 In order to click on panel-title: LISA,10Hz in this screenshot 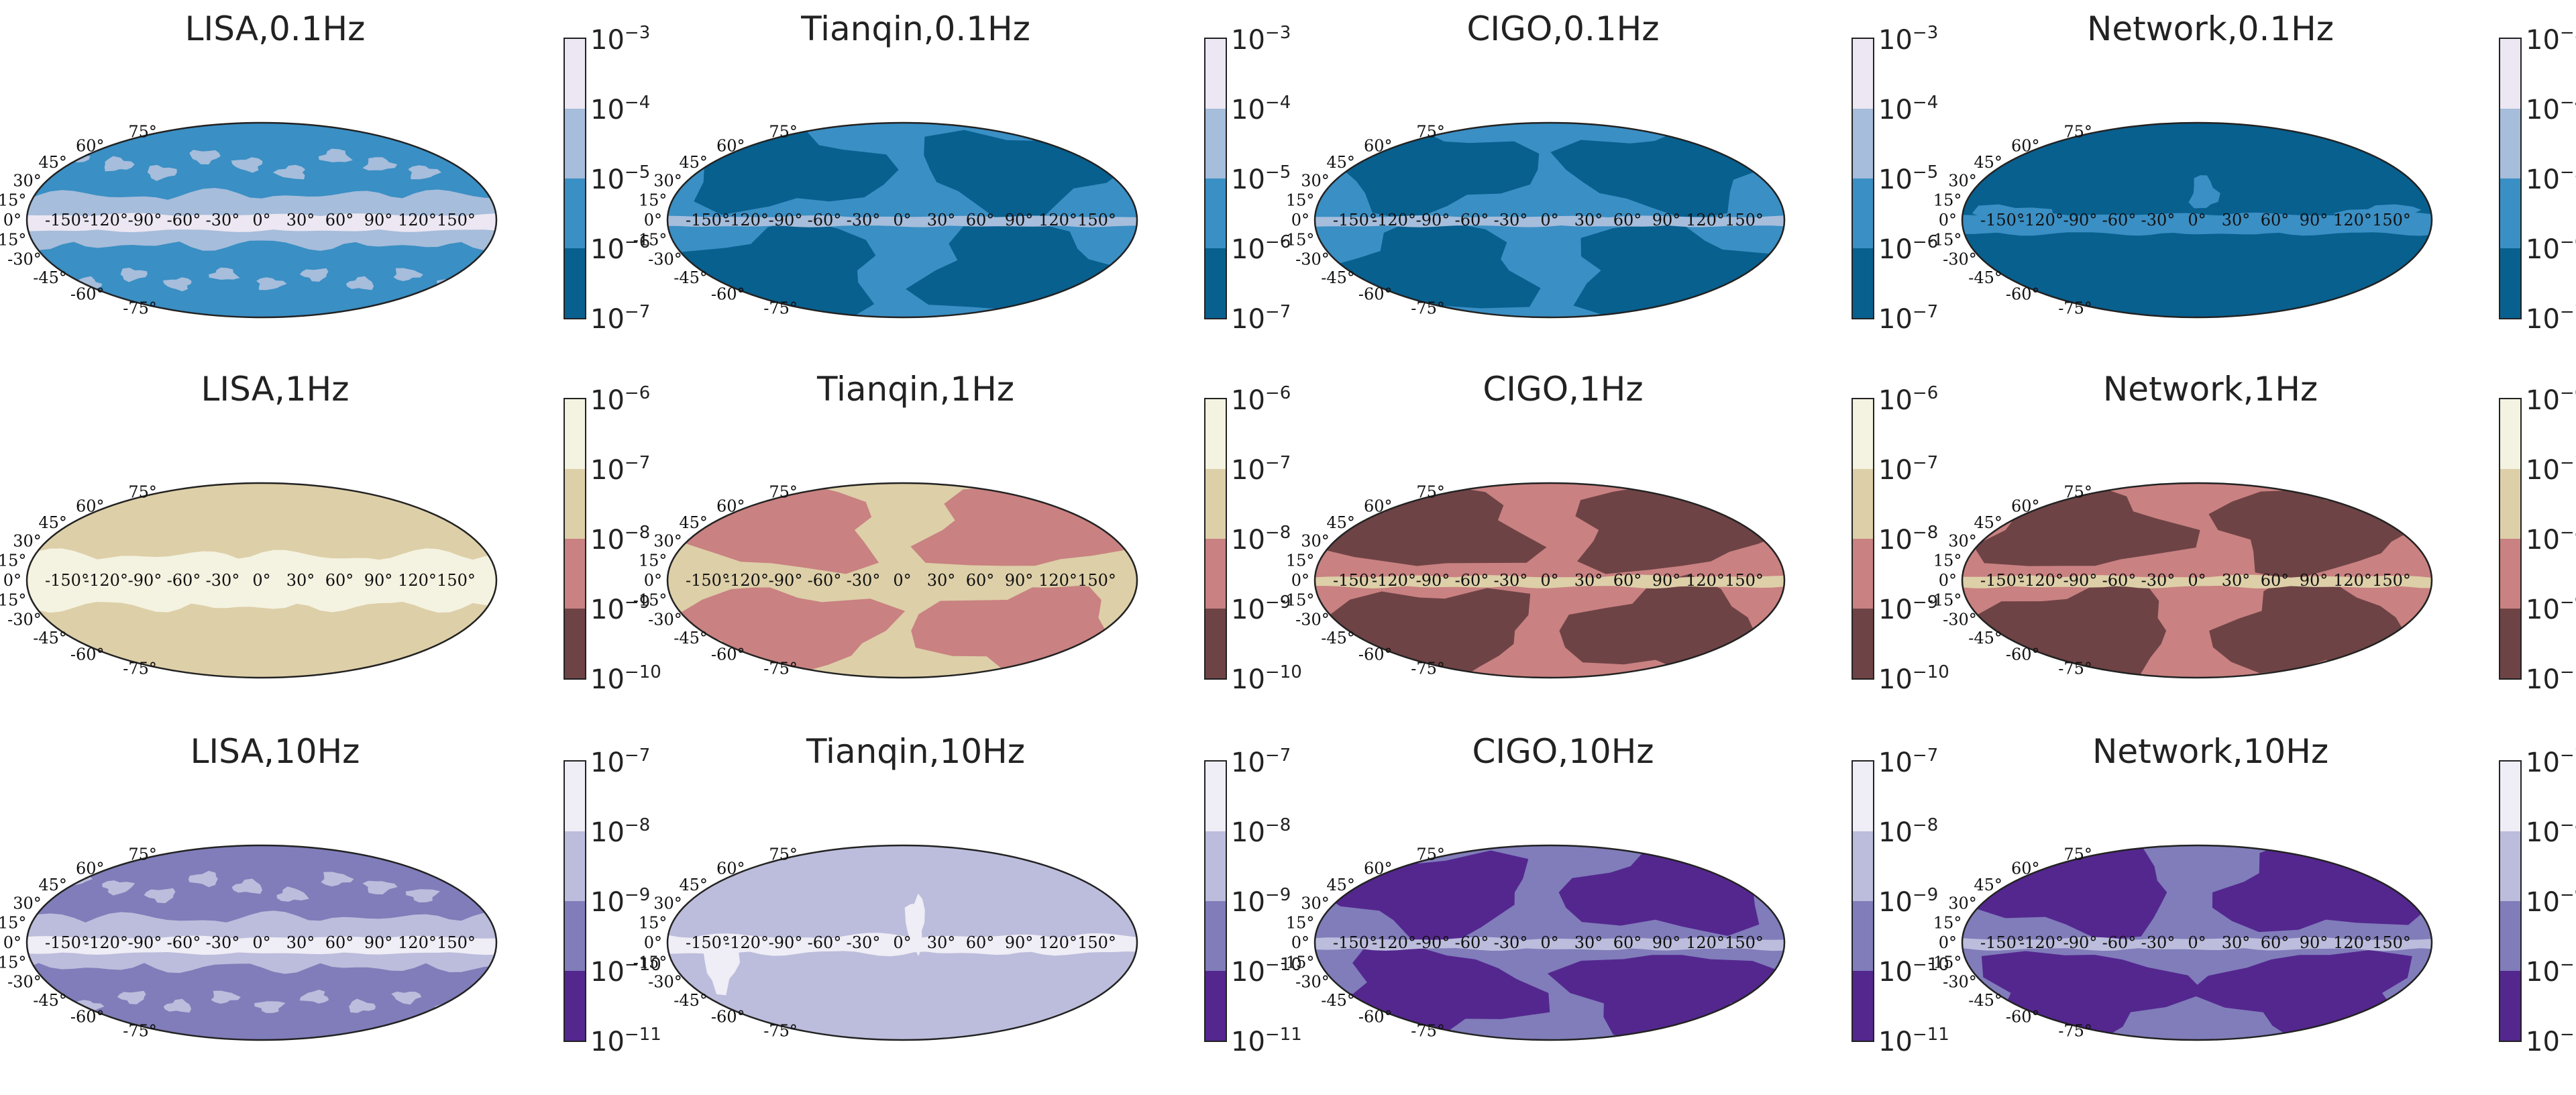, I will do `click(275, 751)`.